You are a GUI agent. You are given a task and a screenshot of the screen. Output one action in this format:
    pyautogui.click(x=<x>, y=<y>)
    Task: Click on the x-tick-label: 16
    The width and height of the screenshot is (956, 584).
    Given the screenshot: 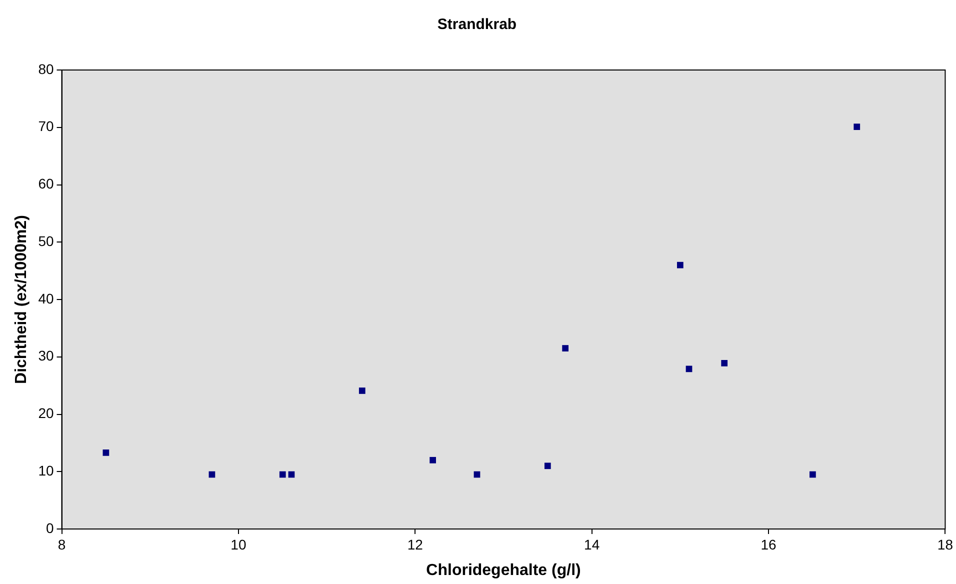 What is the action you would take?
    pyautogui.click(x=768, y=544)
    